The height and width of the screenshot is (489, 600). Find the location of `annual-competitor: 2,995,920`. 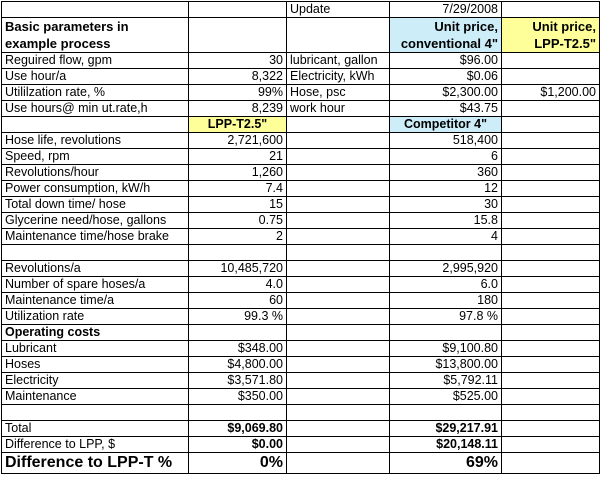

annual-competitor: 2,995,920 is located at coordinates (445, 268).